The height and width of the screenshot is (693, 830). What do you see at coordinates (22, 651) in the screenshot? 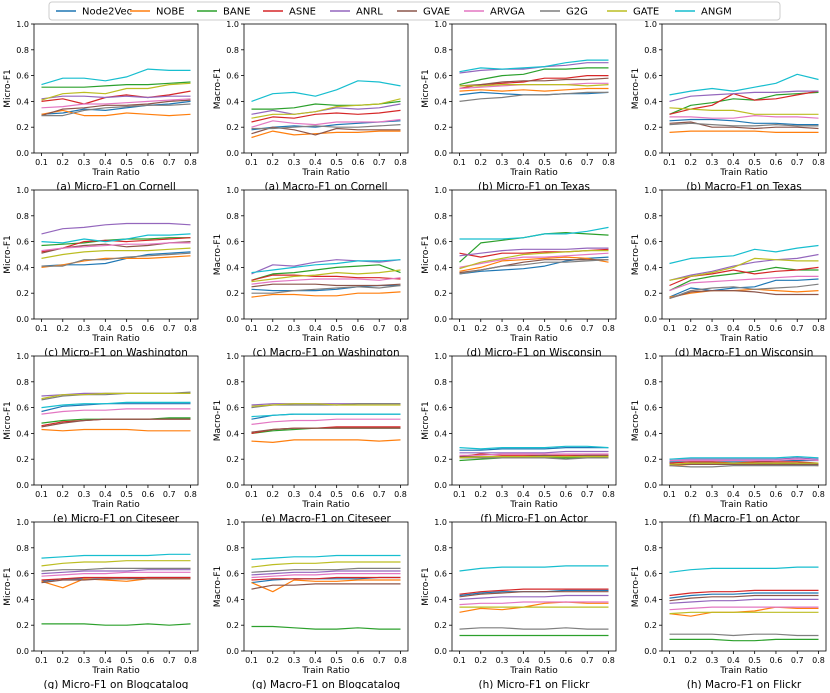
I see `y-tick-label: 0.0` at bounding box center [22, 651].